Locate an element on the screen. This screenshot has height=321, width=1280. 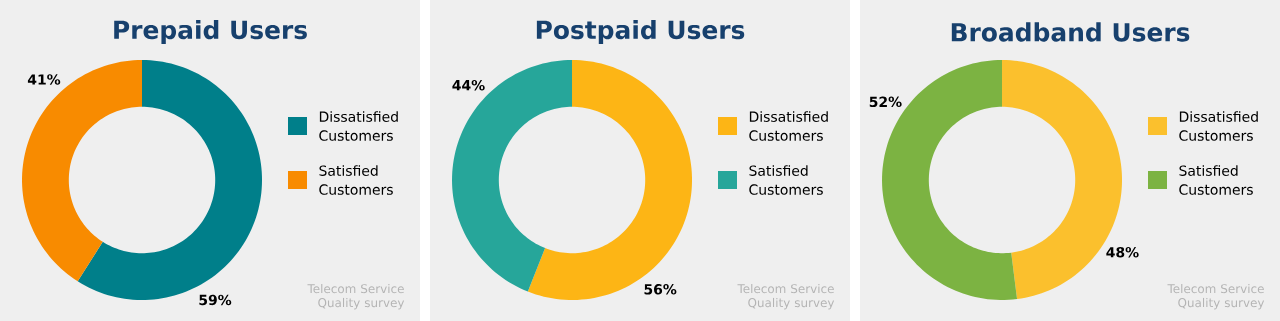
data-label: 48% is located at coordinates (1122, 252).